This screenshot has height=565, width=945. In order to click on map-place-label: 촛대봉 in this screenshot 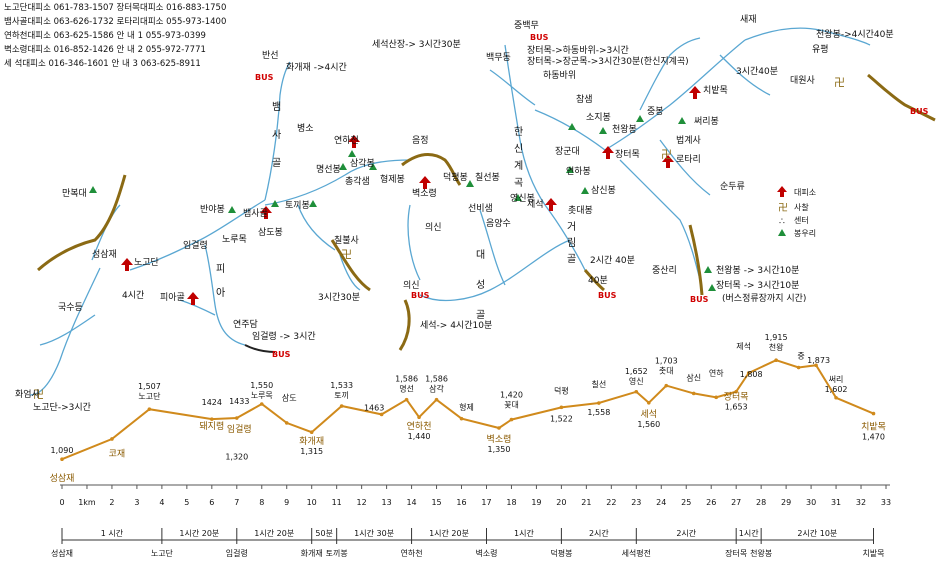, I will do `click(580, 210)`.